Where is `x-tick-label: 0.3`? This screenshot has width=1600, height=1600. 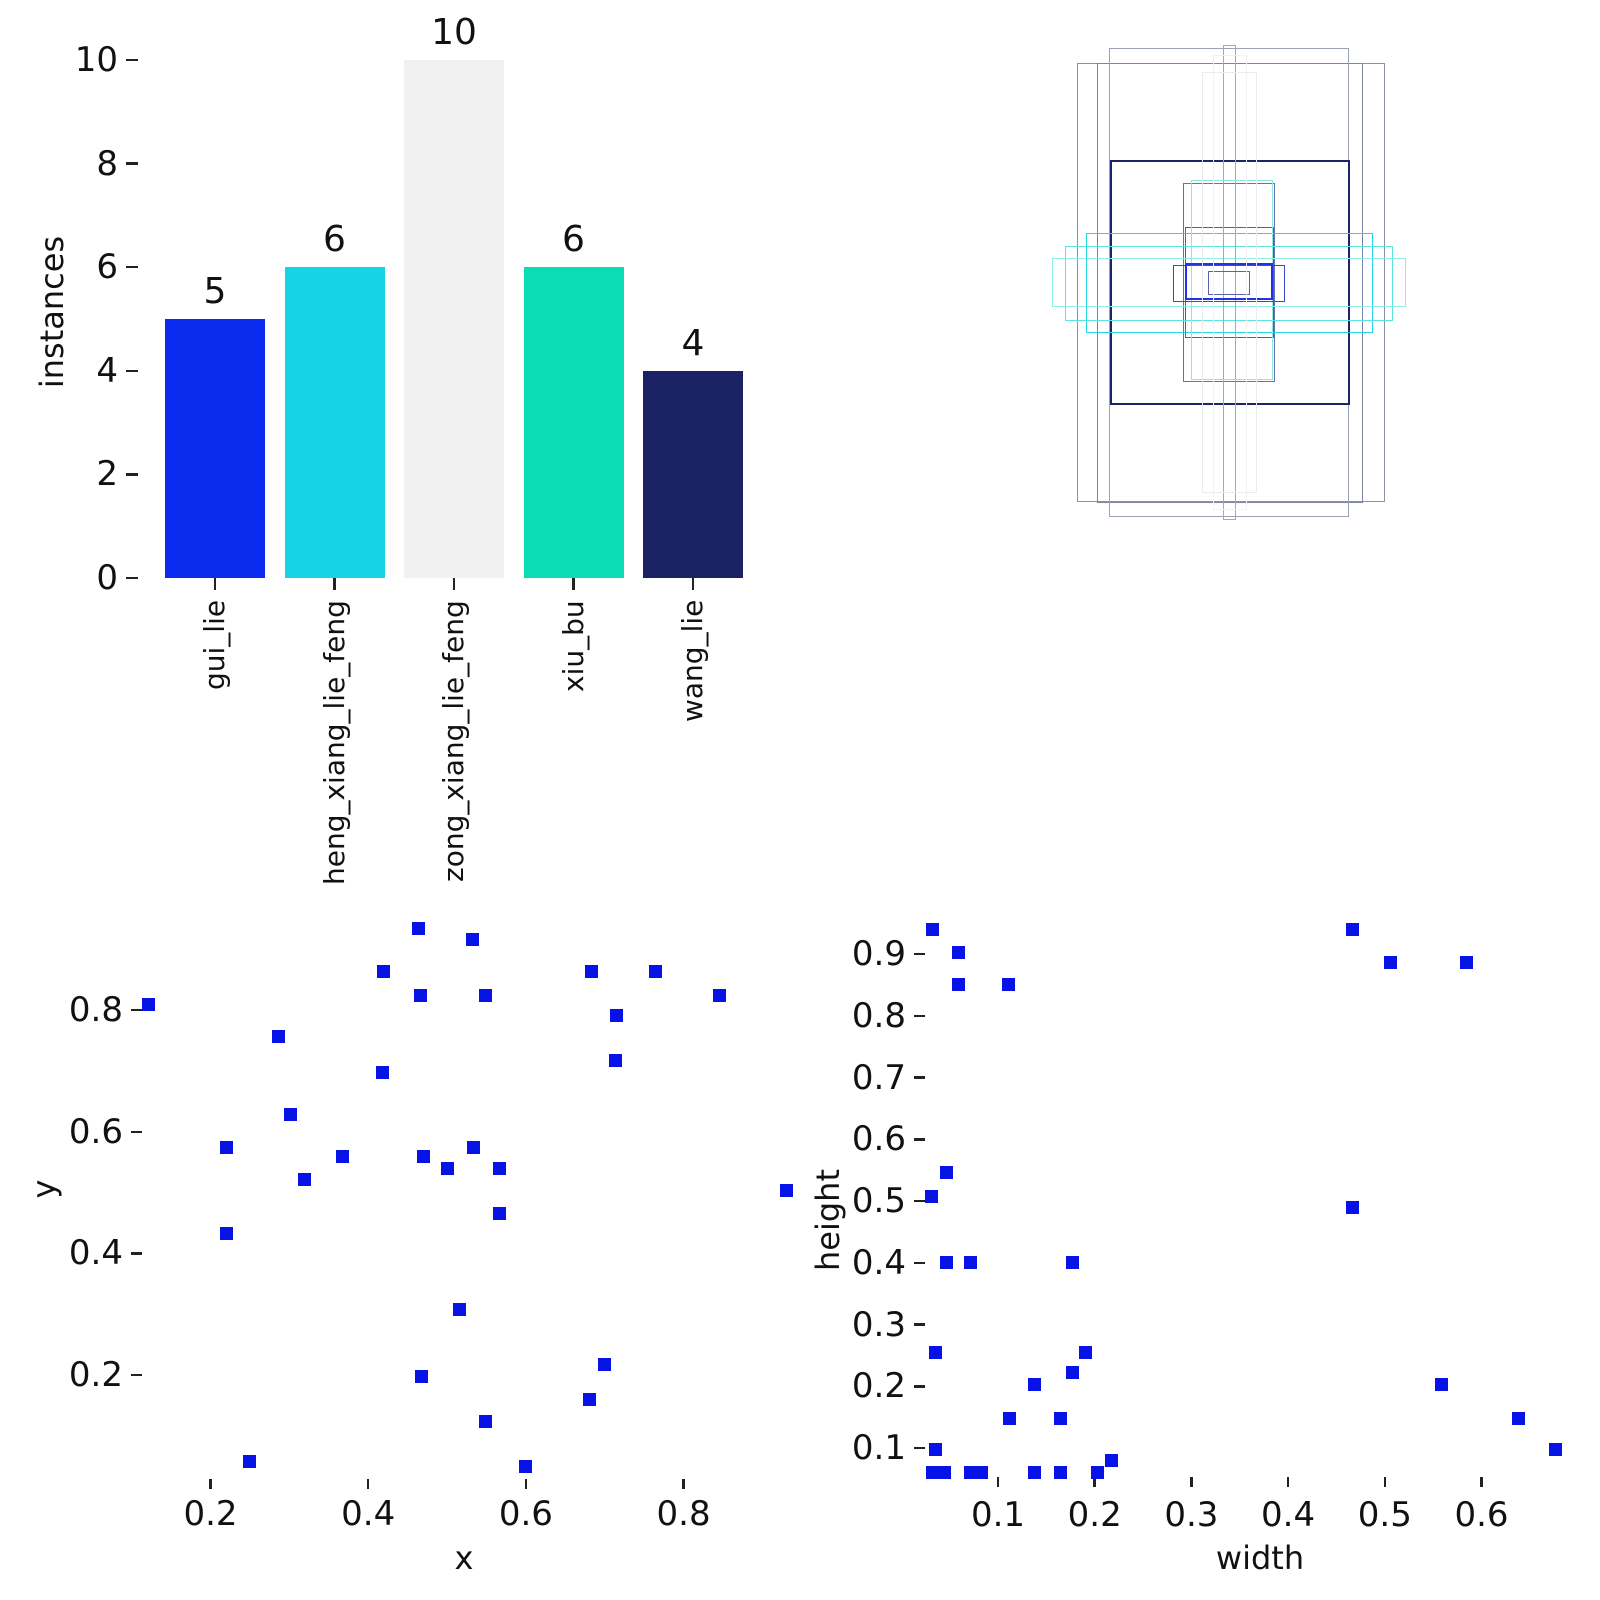
x-tick-label: 0.3 is located at coordinates (1191, 1515).